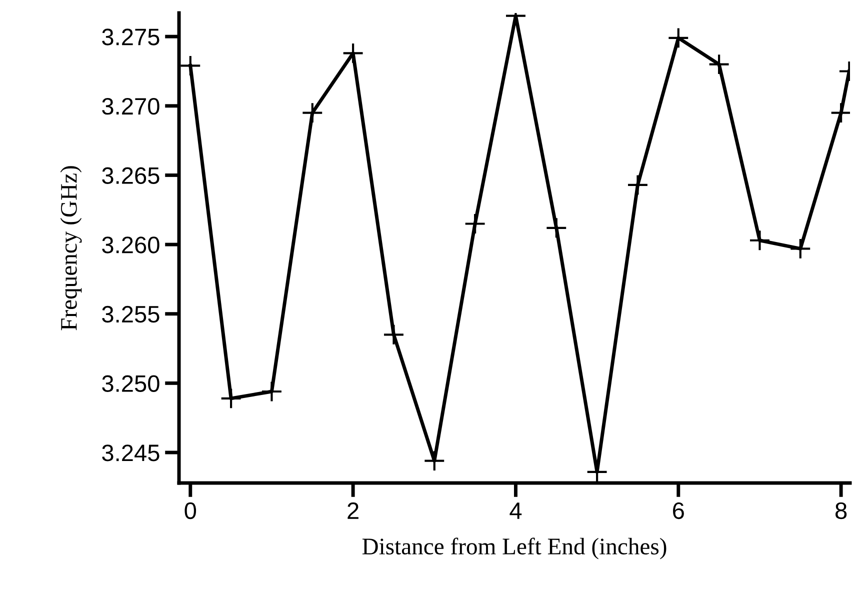 This screenshot has height=594, width=856. What do you see at coordinates (190, 511) in the screenshot?
I see `x-tick-label: 0` at bounding box center [190, 511].